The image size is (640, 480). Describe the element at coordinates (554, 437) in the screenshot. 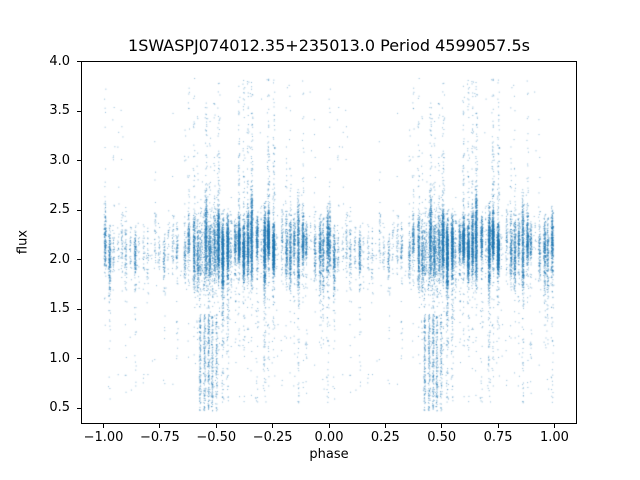

I see `x-tick-label: 1.00` at that location.